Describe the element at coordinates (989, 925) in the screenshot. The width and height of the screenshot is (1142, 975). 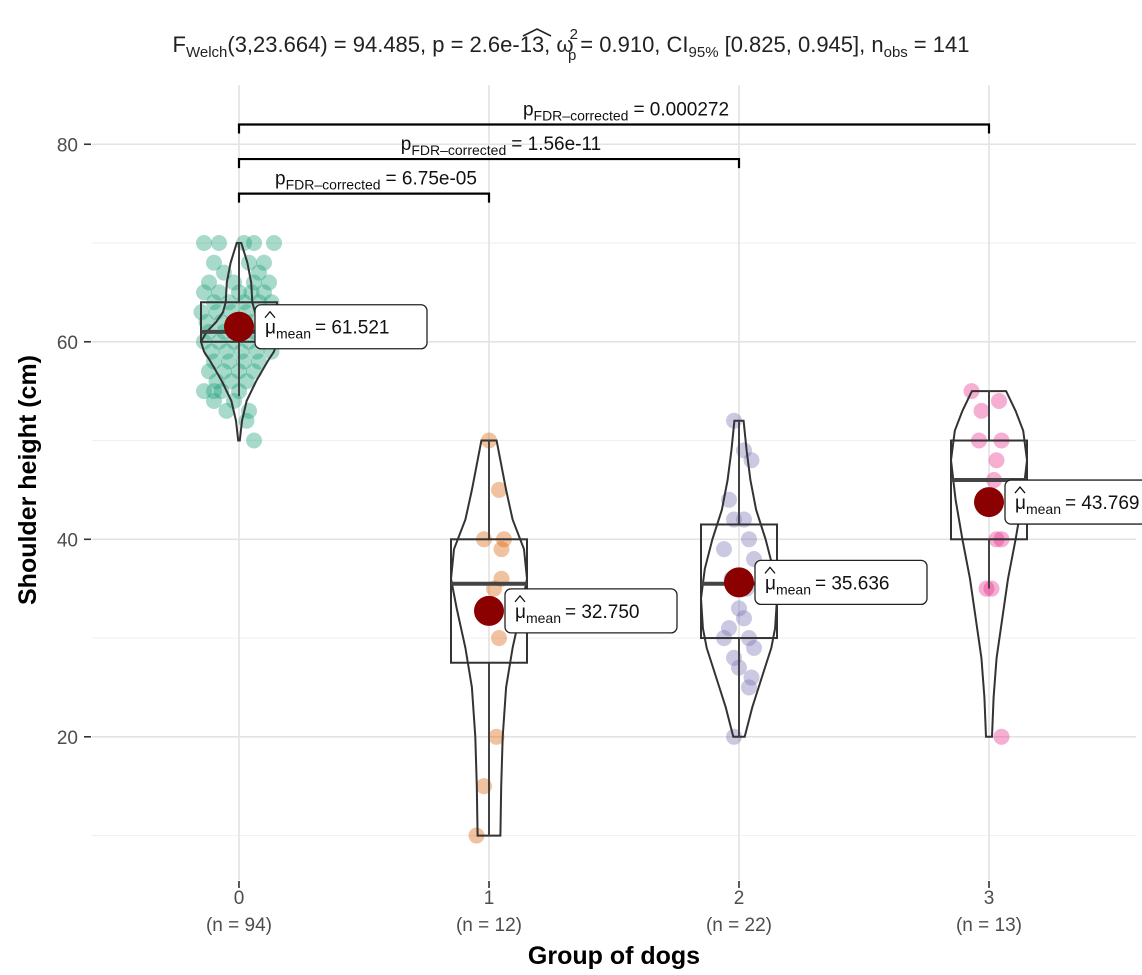
I see `x-tick-count: (n = 13)` at that location.